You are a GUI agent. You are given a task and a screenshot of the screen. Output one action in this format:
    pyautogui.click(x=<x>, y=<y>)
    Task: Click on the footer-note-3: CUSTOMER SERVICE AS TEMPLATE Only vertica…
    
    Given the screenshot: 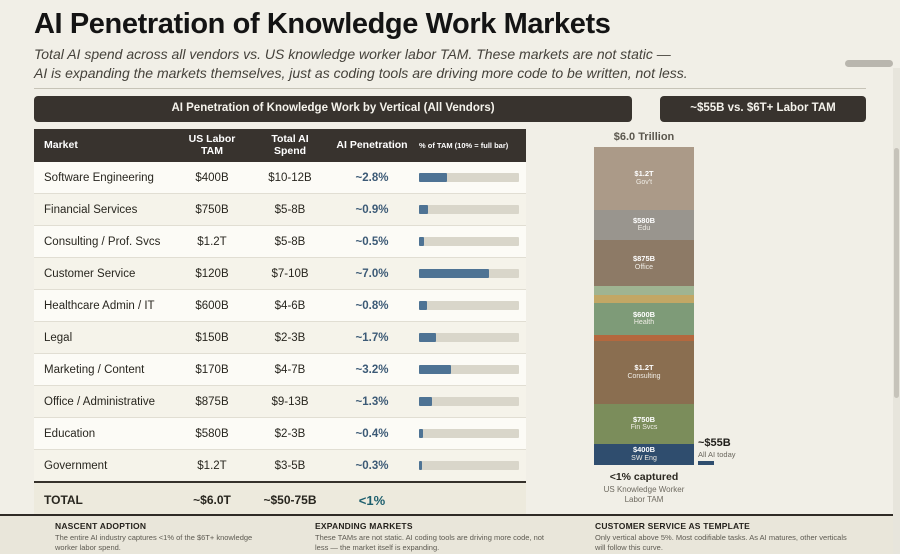 What is the action you would take?
    pyautogui.click(x=724, y=537)
    